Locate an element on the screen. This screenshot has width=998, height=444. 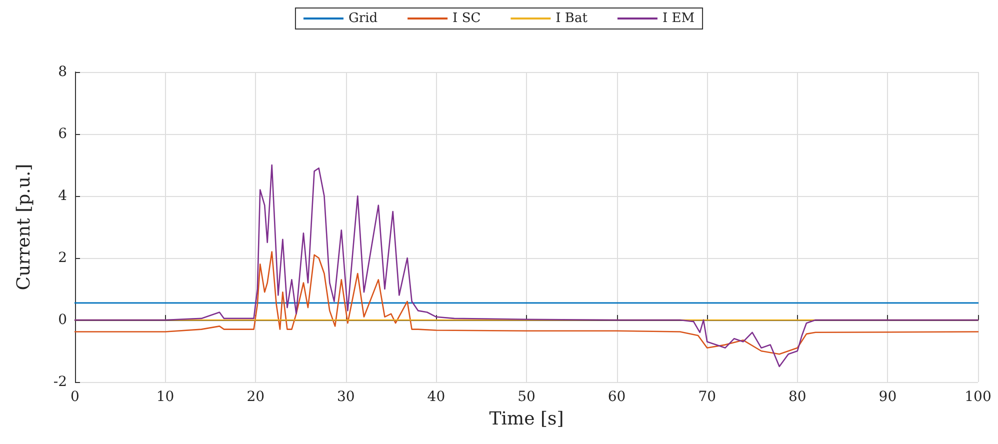
legend-label: I Bat is located at coordinates (572, 18).